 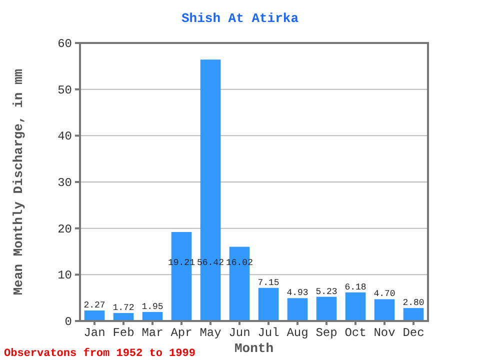 What do you see at coordinates (297, 293) in the screenshot?
I see `data-label: 4.93` at bounding box center [297, 293].